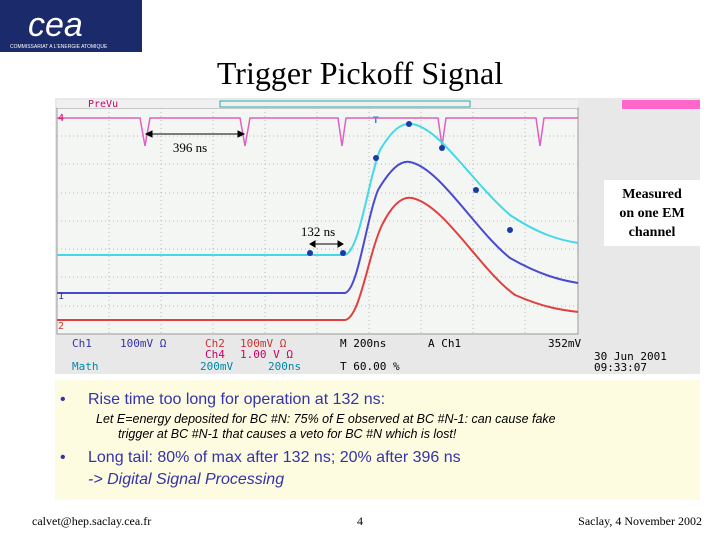  Describe the element at coordinates (652, 194) in the screenshot. I see `note-line: Measured` at that location.